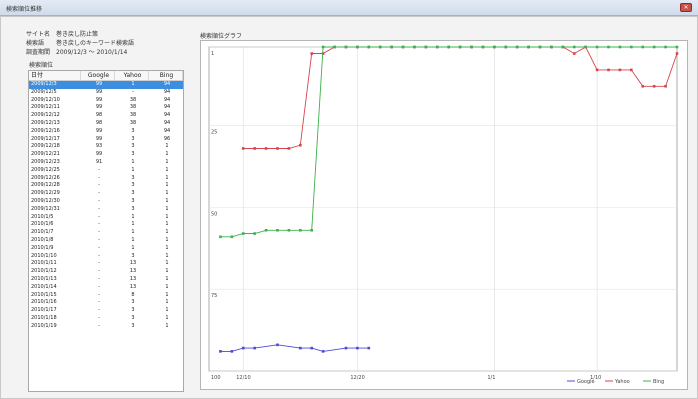 This screenshot has height=399, width=698. Describe the element at coordinates (106, 264) in the screenshot. I see `table-row: 2010/1/11 - 13 1` at that location.